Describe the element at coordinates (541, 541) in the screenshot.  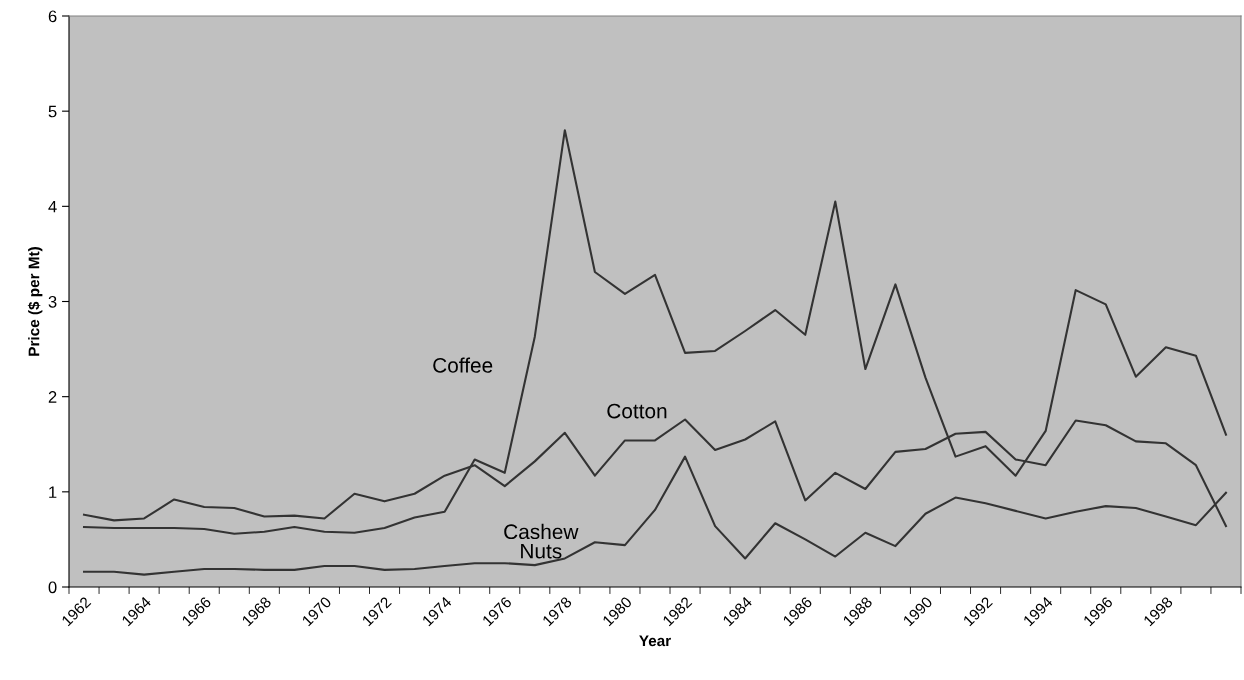
I see `series-label: Cashew Nuts` at that location.